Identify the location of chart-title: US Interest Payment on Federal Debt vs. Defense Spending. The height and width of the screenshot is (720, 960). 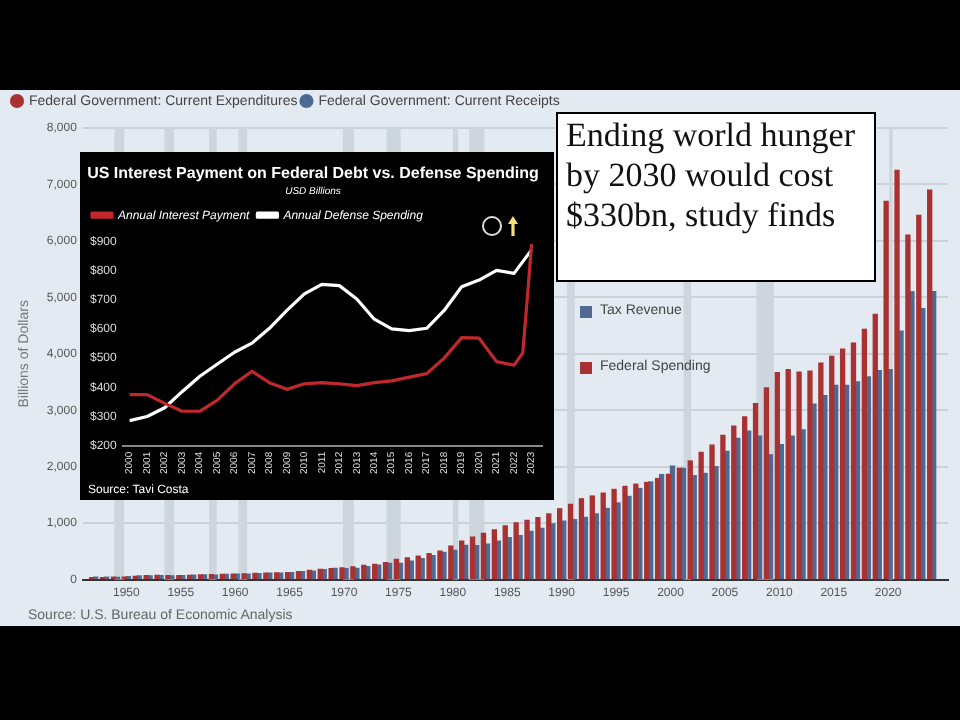
(313, 173).